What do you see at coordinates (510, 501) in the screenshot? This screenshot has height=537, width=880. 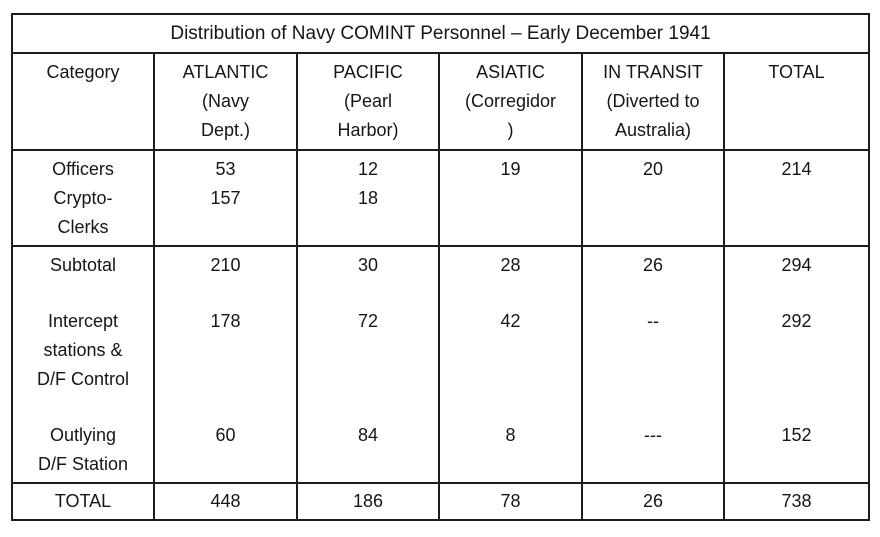 I see `cell-asiatic: 78` at bounding box center [510, 501].